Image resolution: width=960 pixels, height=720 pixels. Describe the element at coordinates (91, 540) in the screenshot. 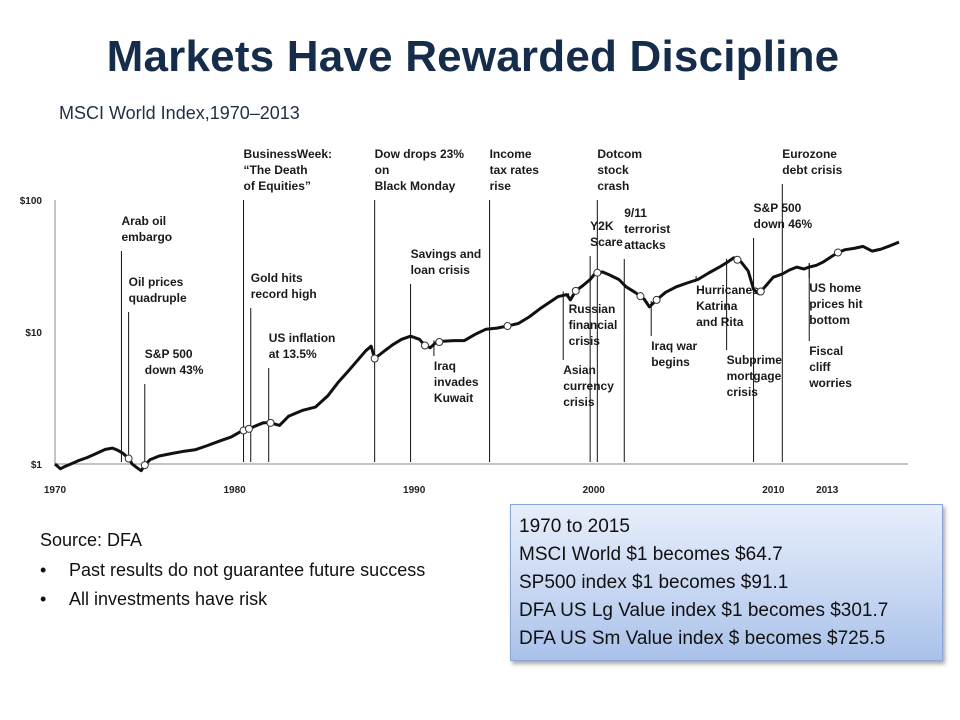

I see `source-note: Source: DFA` at that location.